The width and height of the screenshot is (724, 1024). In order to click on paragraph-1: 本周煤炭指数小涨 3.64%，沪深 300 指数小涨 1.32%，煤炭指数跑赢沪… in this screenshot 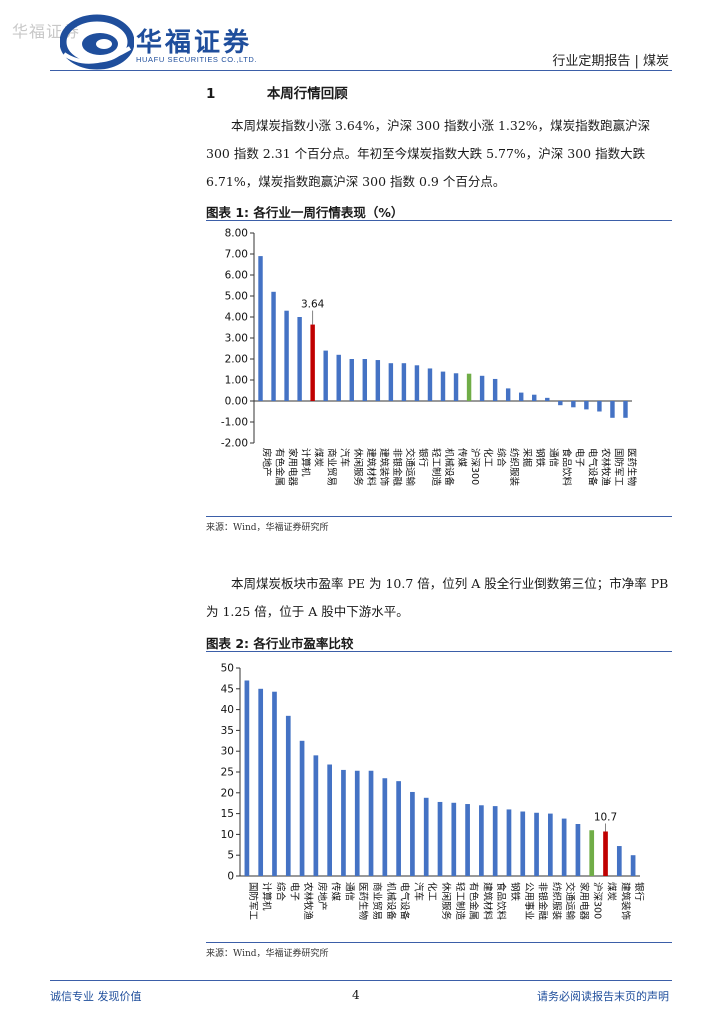, I will do `click(428, 153)`.